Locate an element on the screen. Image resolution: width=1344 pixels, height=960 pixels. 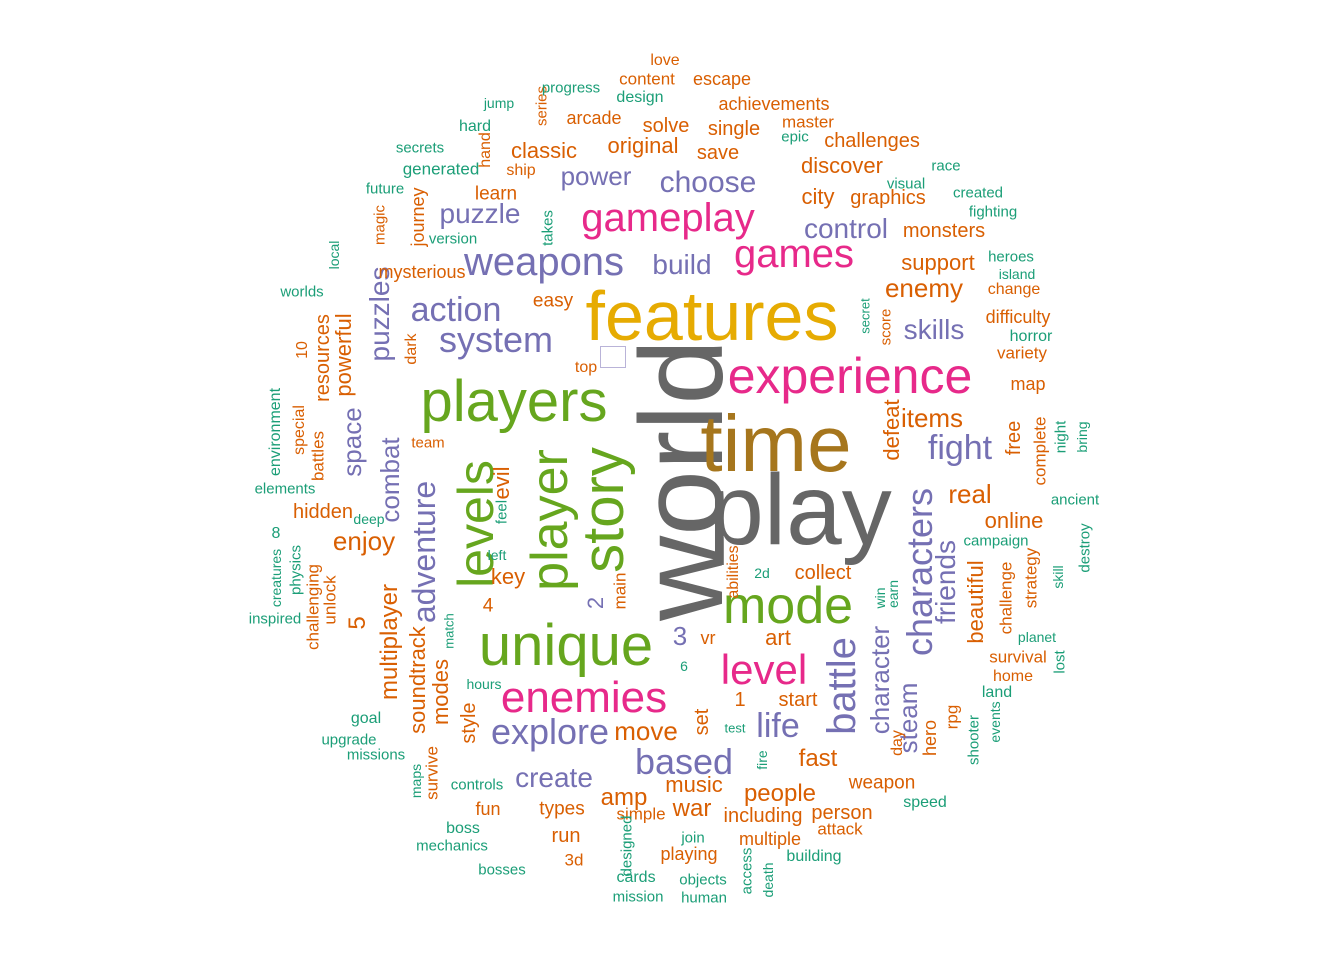
word-players: players is located at coordinates (514, 401).